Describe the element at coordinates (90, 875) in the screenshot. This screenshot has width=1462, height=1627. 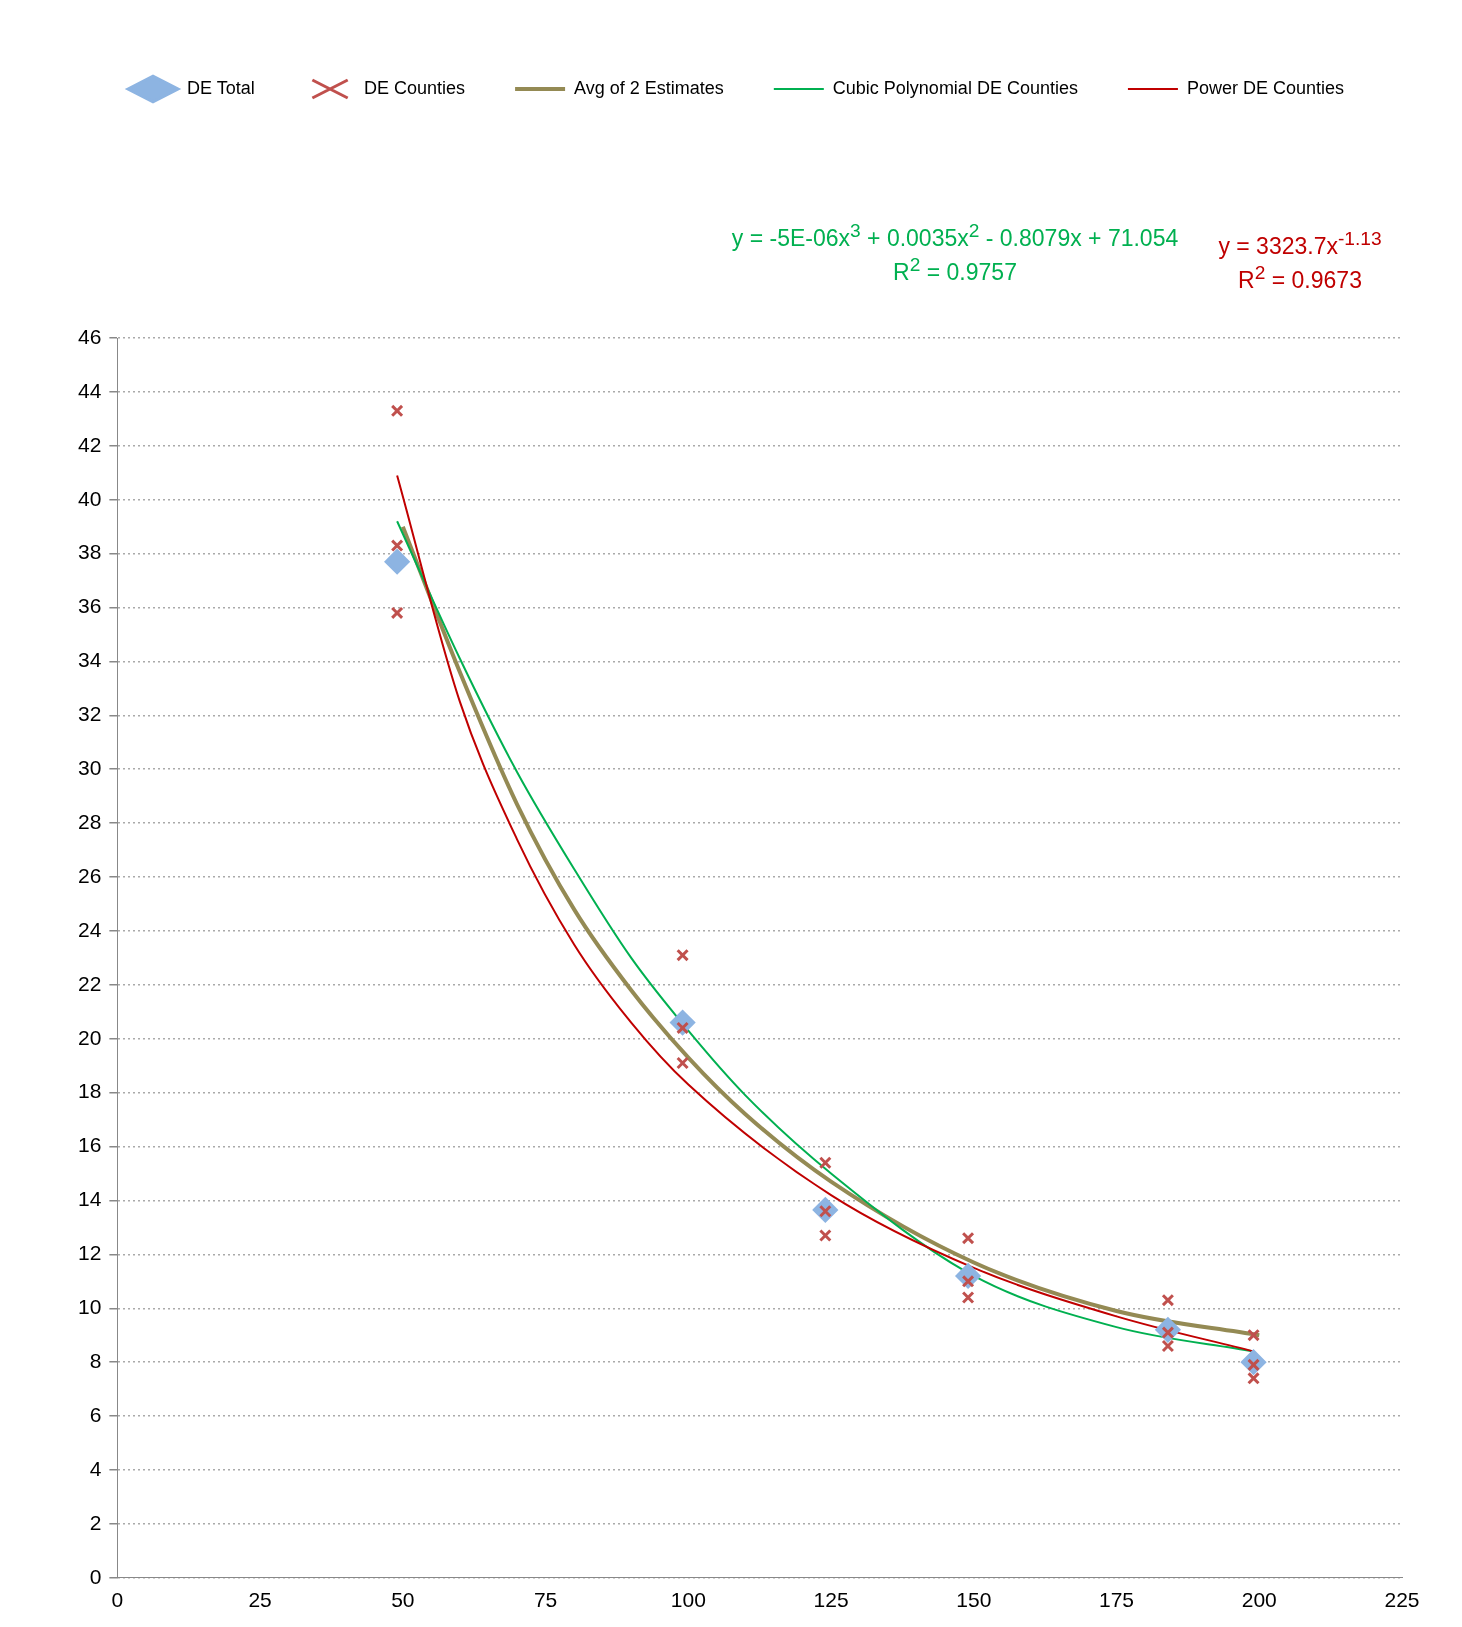
I see `y-tick-label: 26` at that location.